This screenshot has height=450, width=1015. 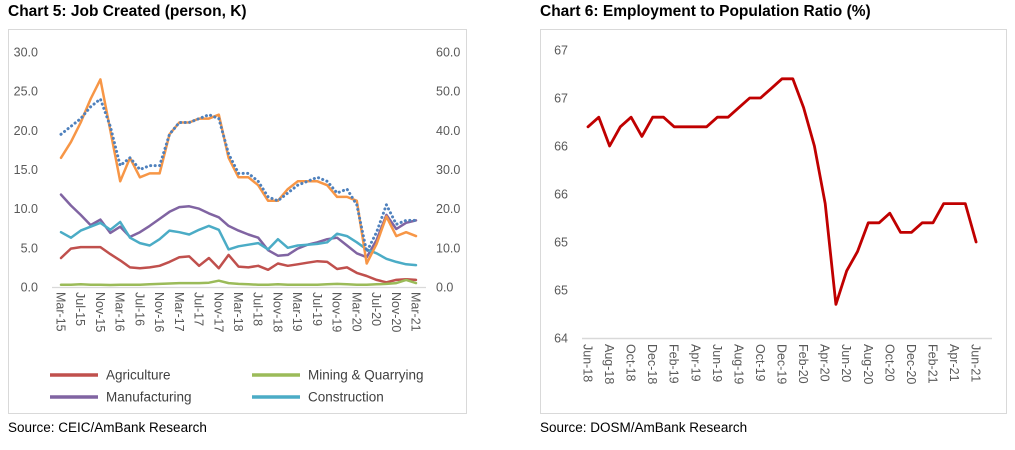 I want to click on chart6-y-axis-tick-label: 64, so click(x=561, y=339).